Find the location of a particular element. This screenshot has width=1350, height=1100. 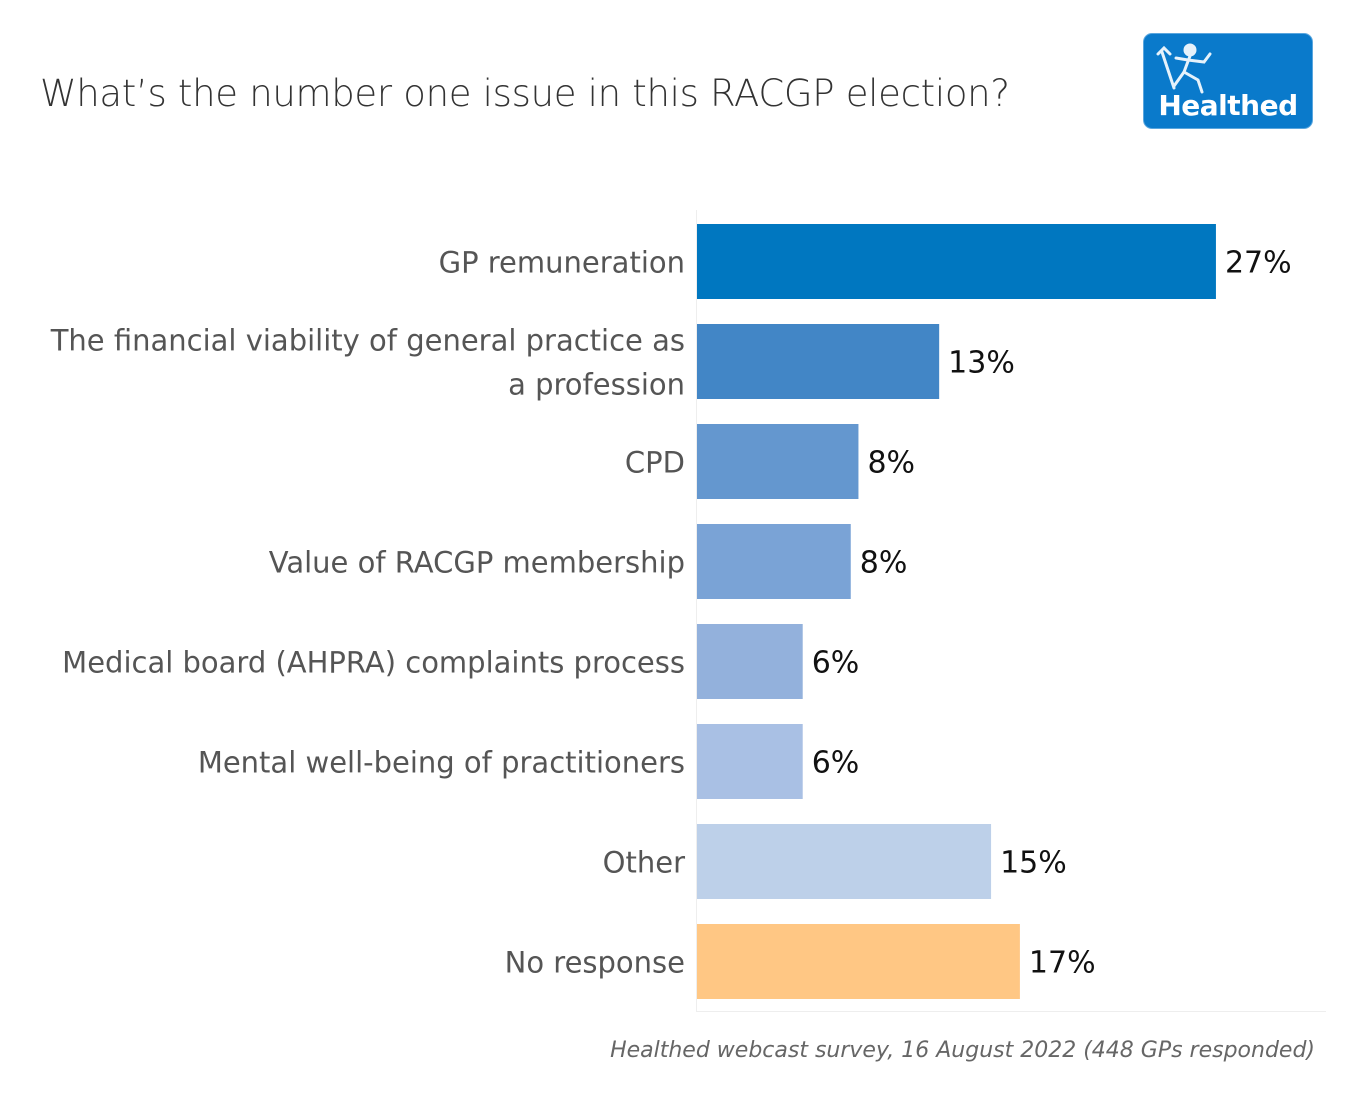

category-label: Mental well-being of practitioners is located at coordinates (441, 763).